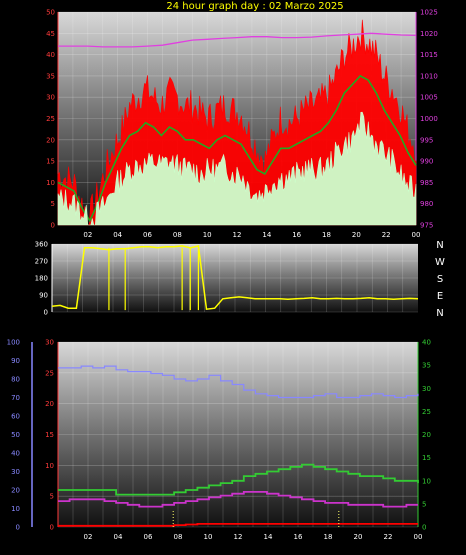  What do you see at coordinates (426, 389) in the screenshot?
I see `right-tick-label: 30` at bounding box center [426, 389].